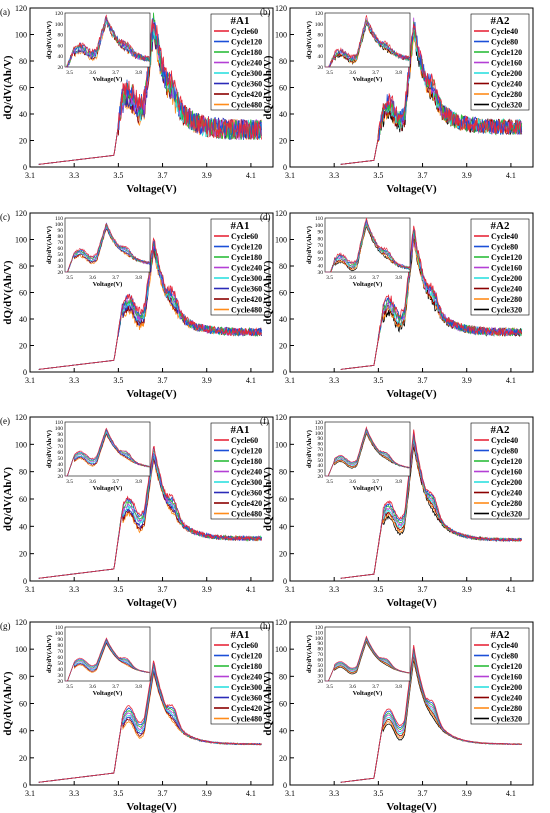 Image resolution: width=550 pixels, height=813 pixels. I want to click on inset-y-tick-label: 70, so click(321, 246).